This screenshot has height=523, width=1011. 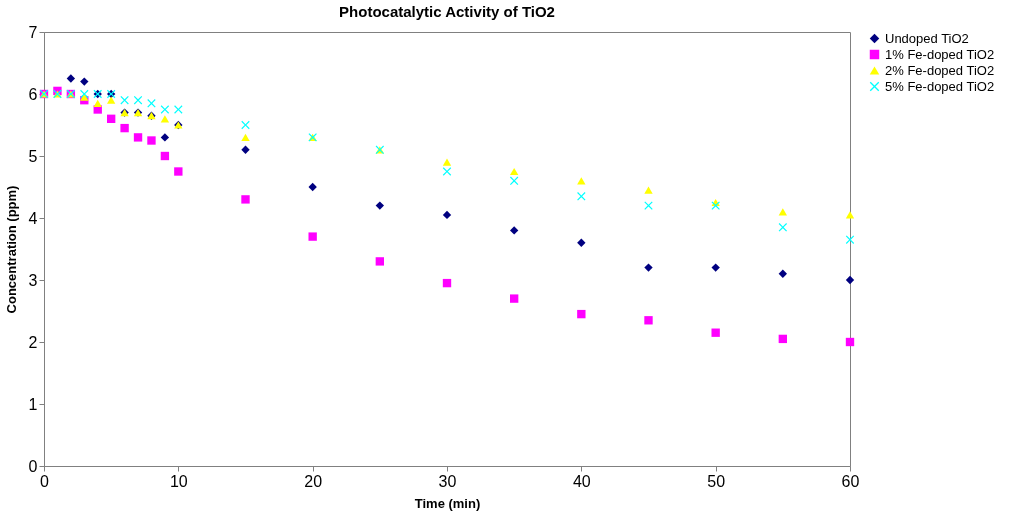 What do you see at coordinates (313, 481) in the screenshot?
I see `x-tick-label: 20` at bounding box center [313, 481].